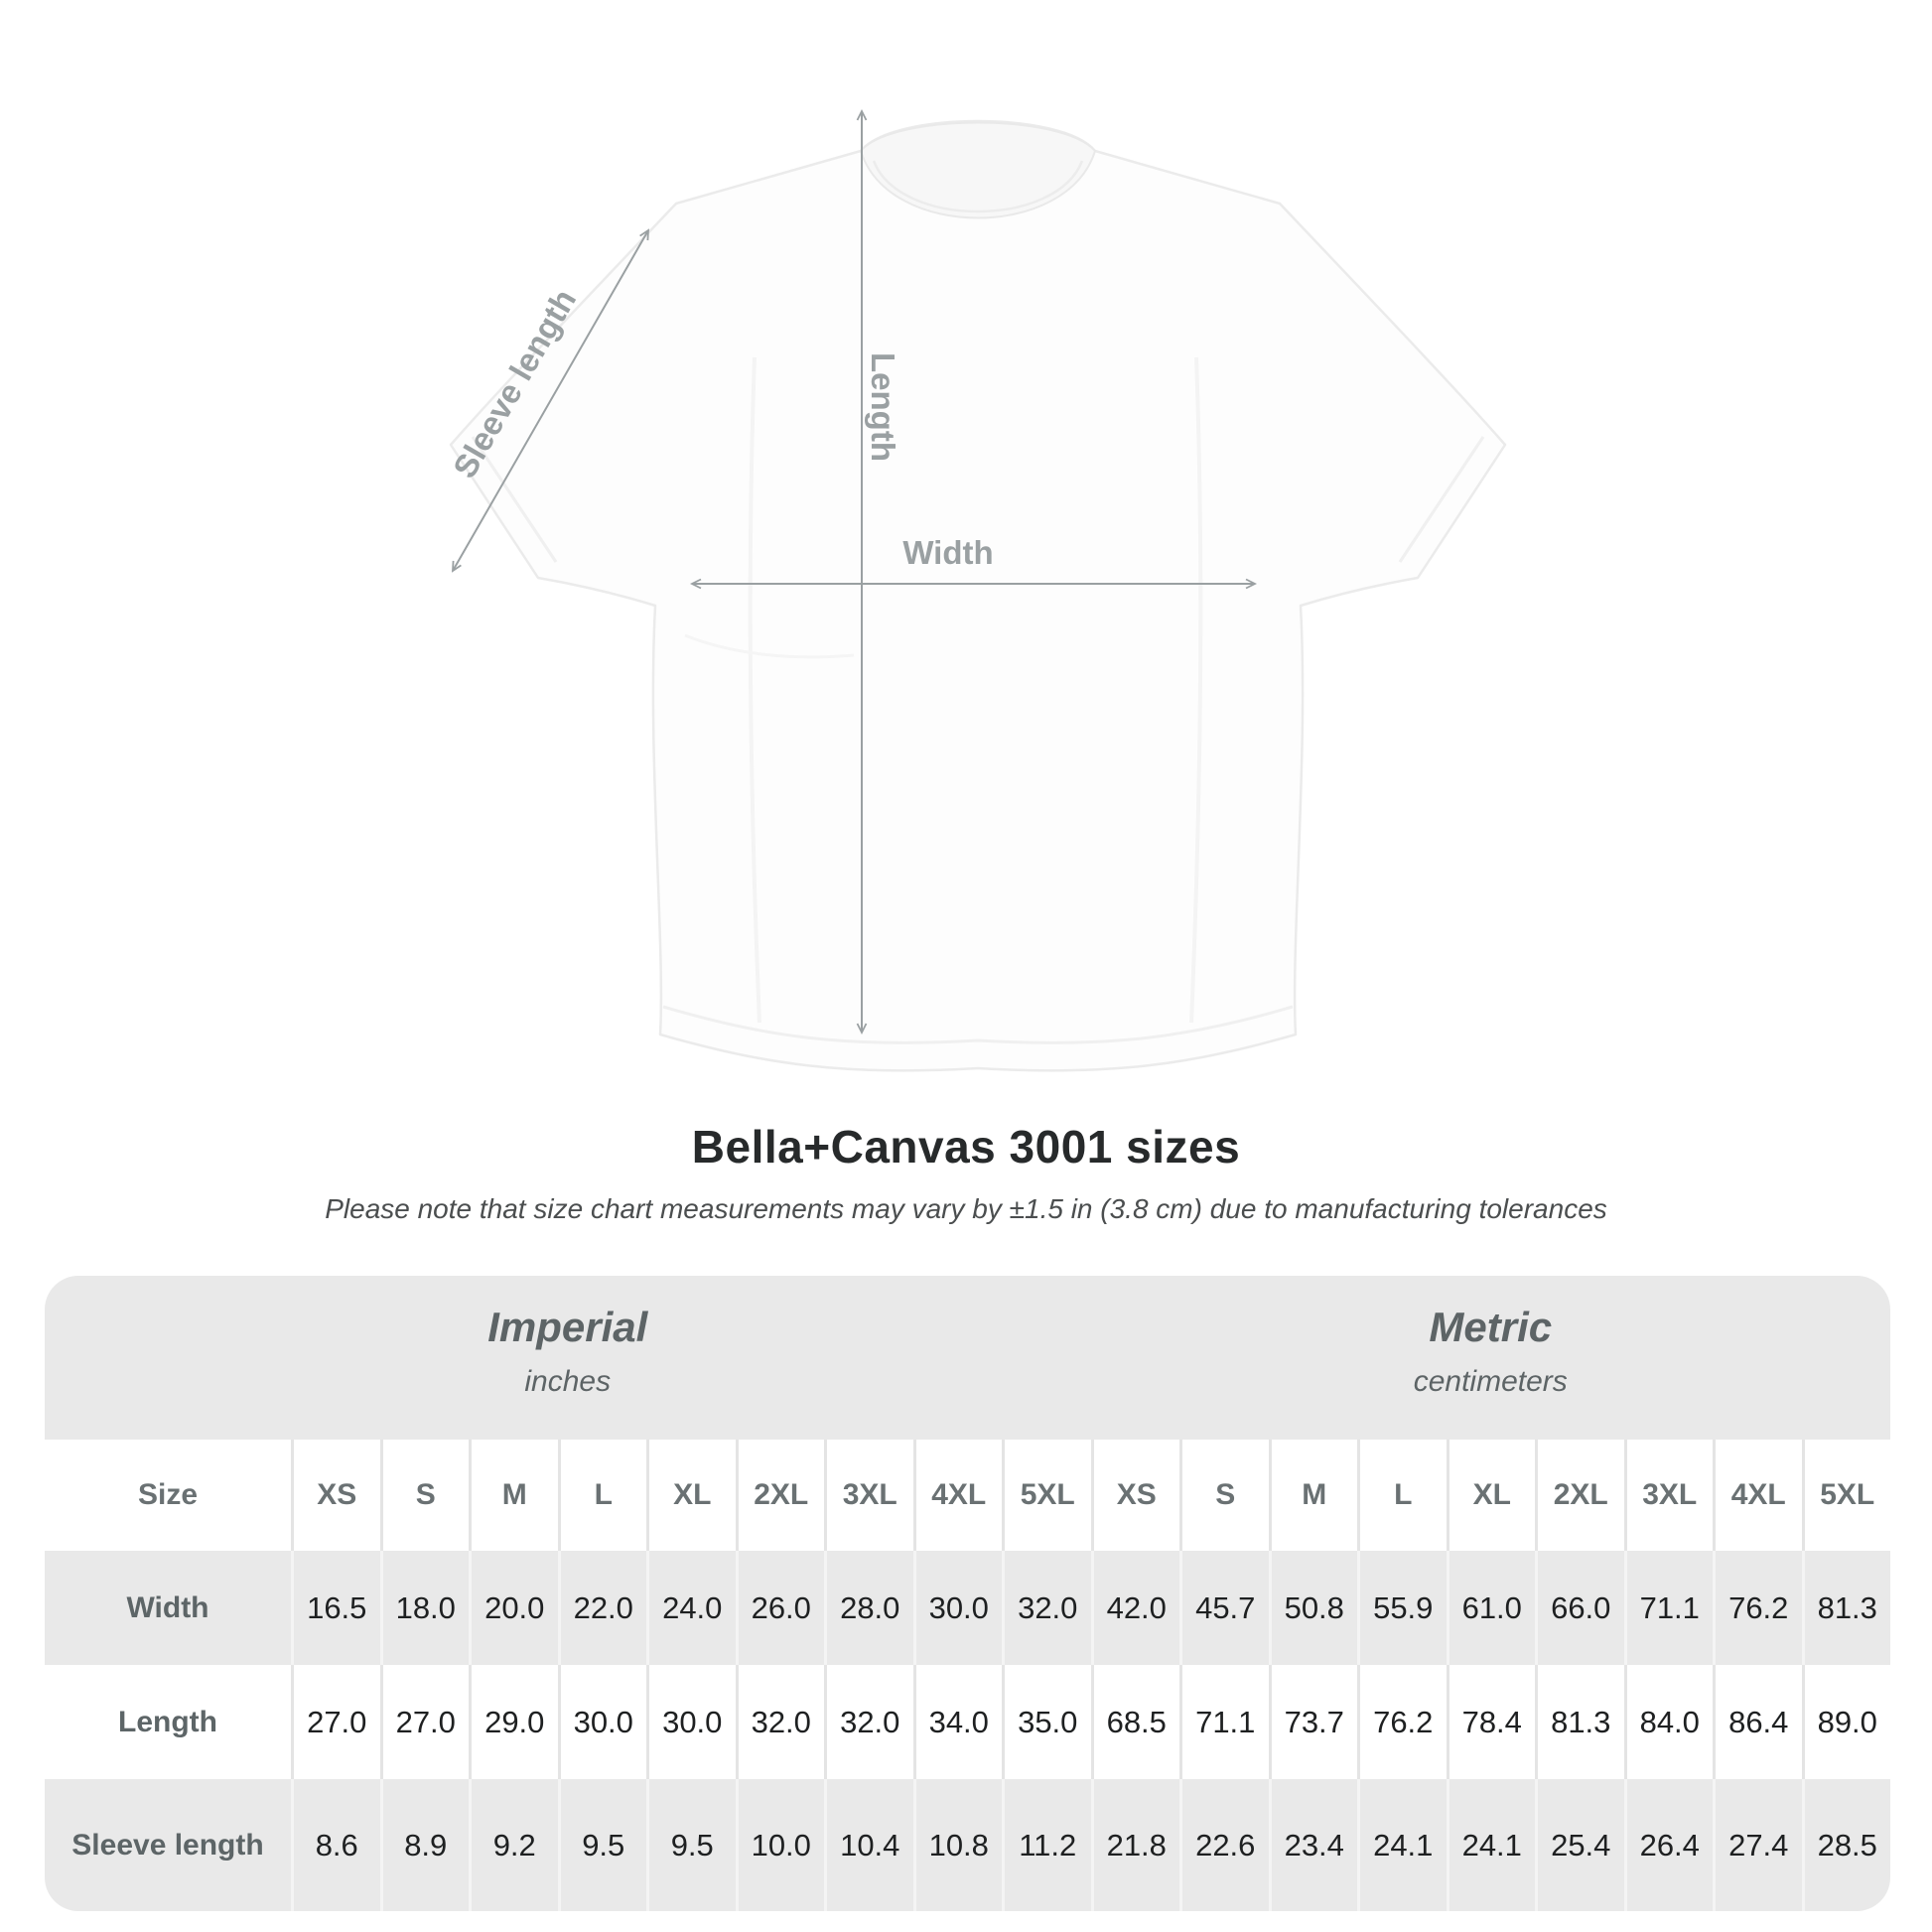 This screenshot has width=1932, height=1932. What do you see at coordinates (780, 1845) in the screenshot?
I see `value-cell-imperial: 10.0` at bounding box center [780, 1845].